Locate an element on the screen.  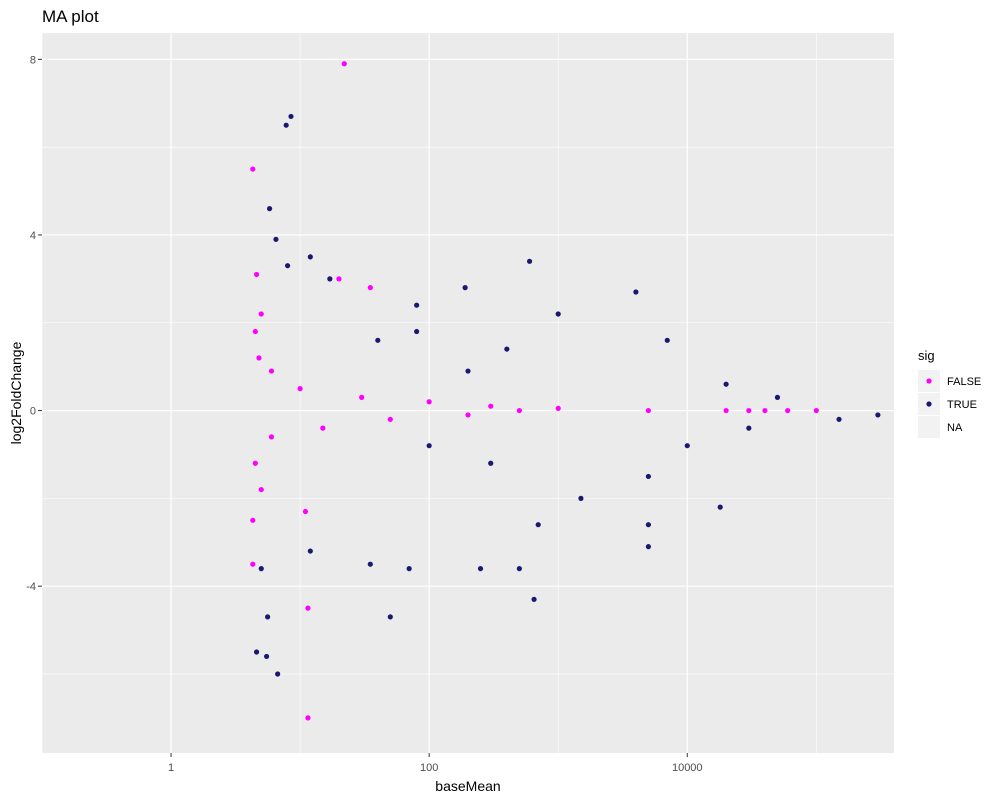
y-axis-ticks: -4 0 4 8 is located at coordinates (34, 323).